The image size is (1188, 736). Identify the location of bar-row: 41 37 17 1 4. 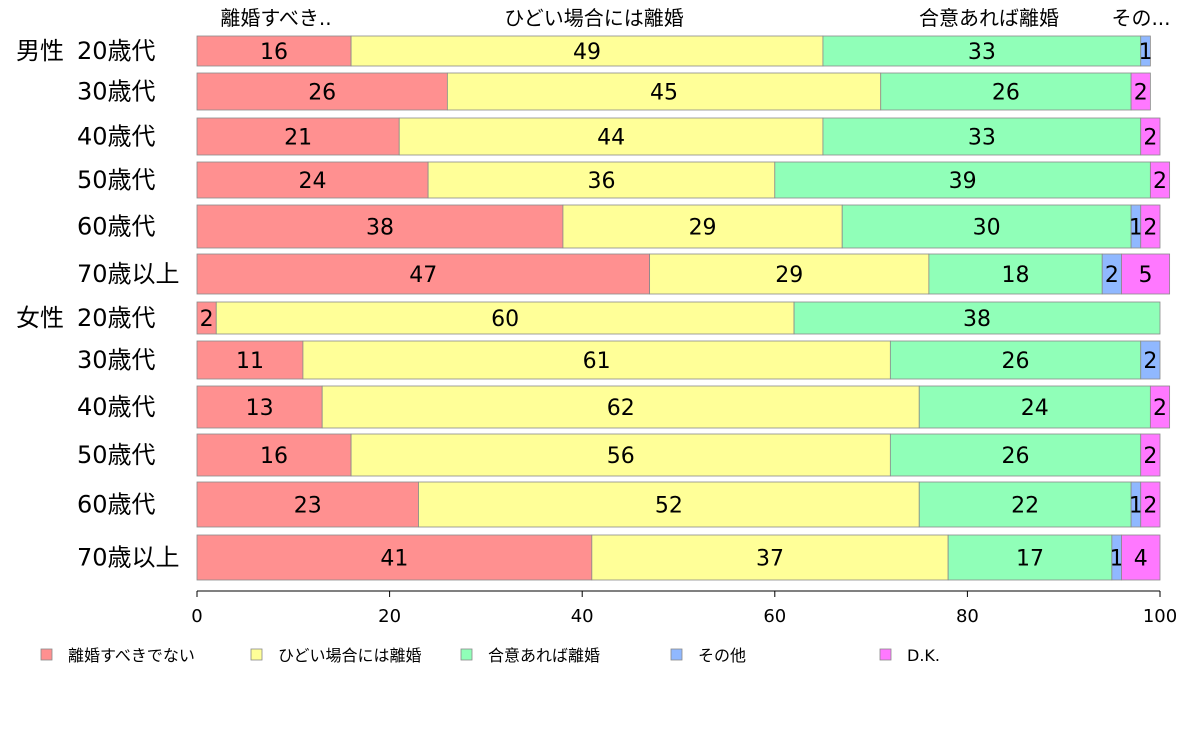
(678, 557).